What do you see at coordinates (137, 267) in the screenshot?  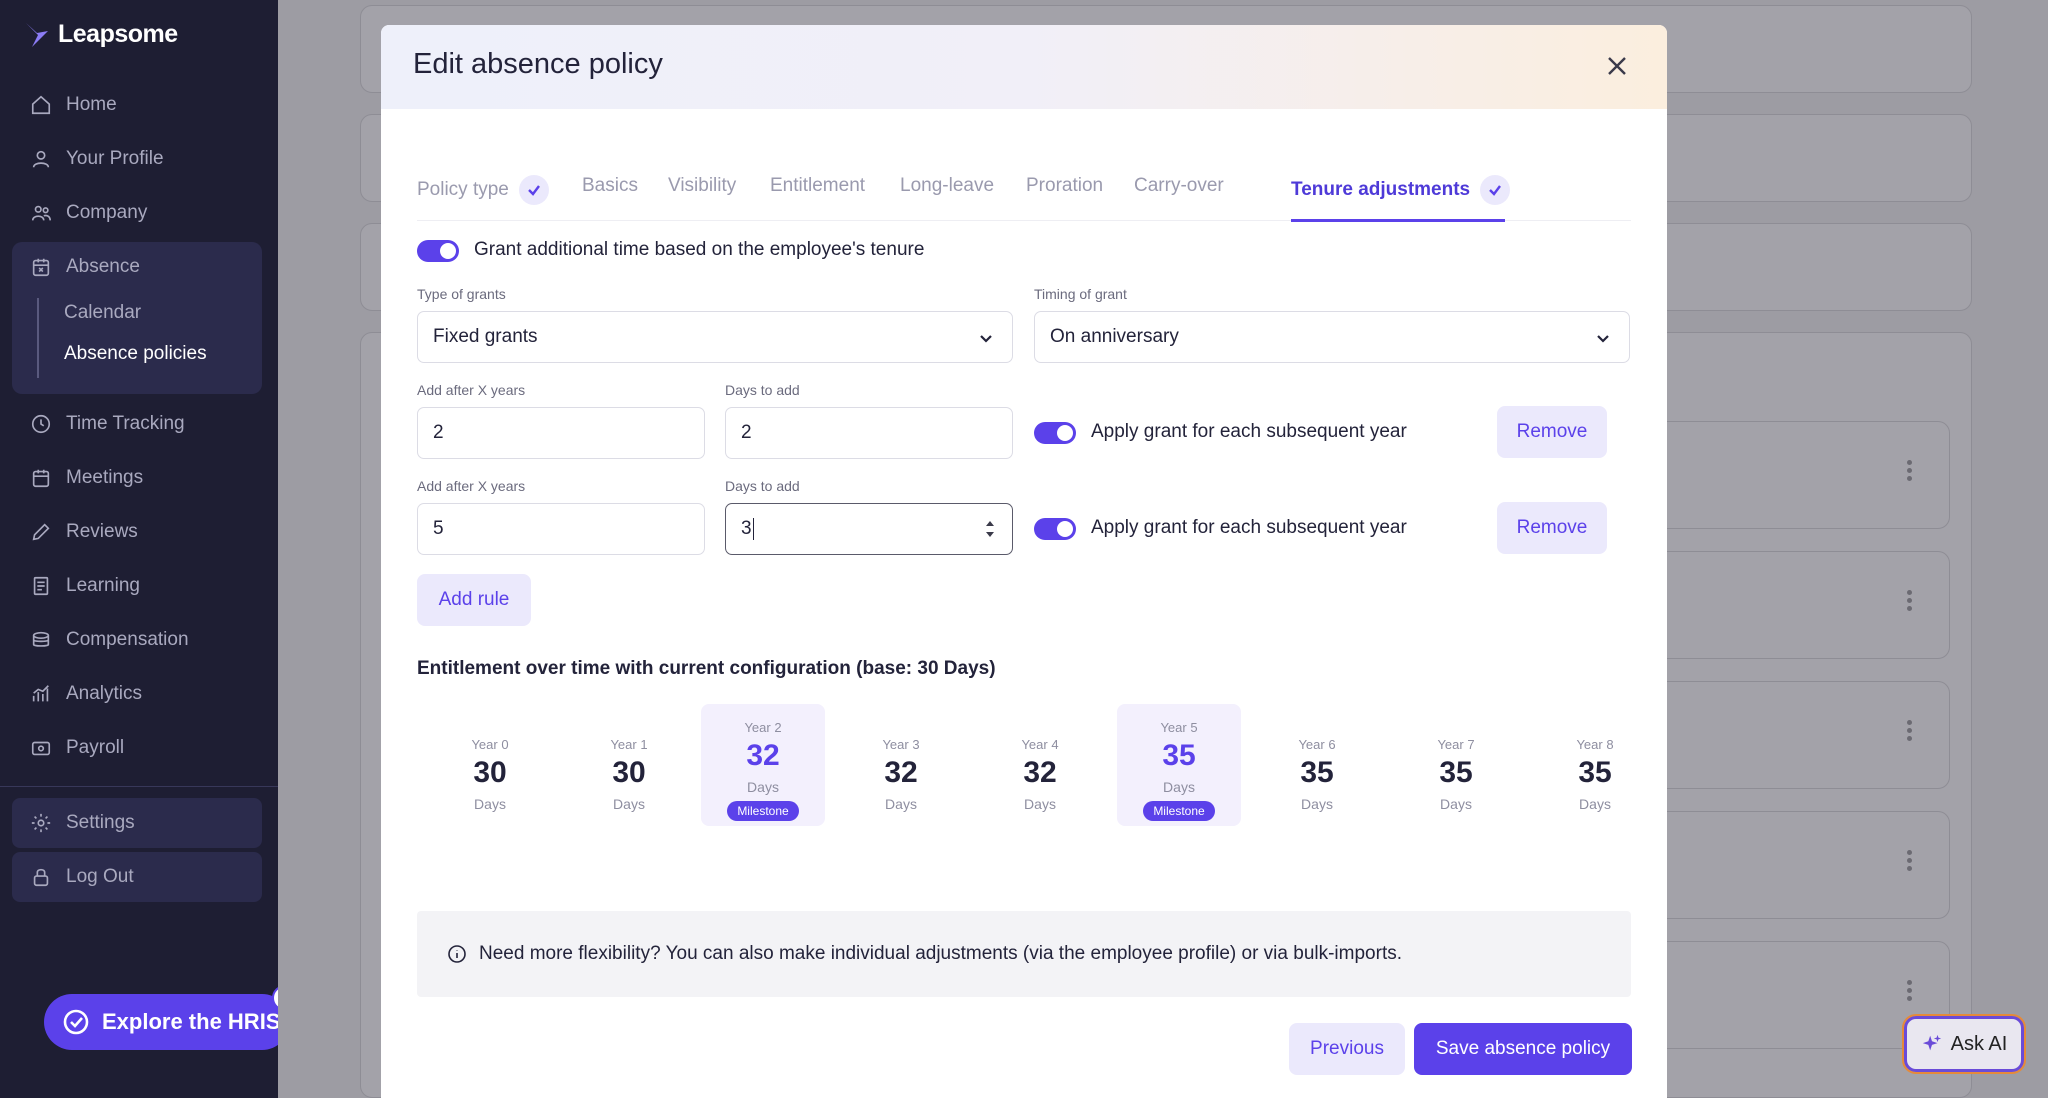 I see `sidebar-item-absence: Absence` at bounding box center [137, 267].